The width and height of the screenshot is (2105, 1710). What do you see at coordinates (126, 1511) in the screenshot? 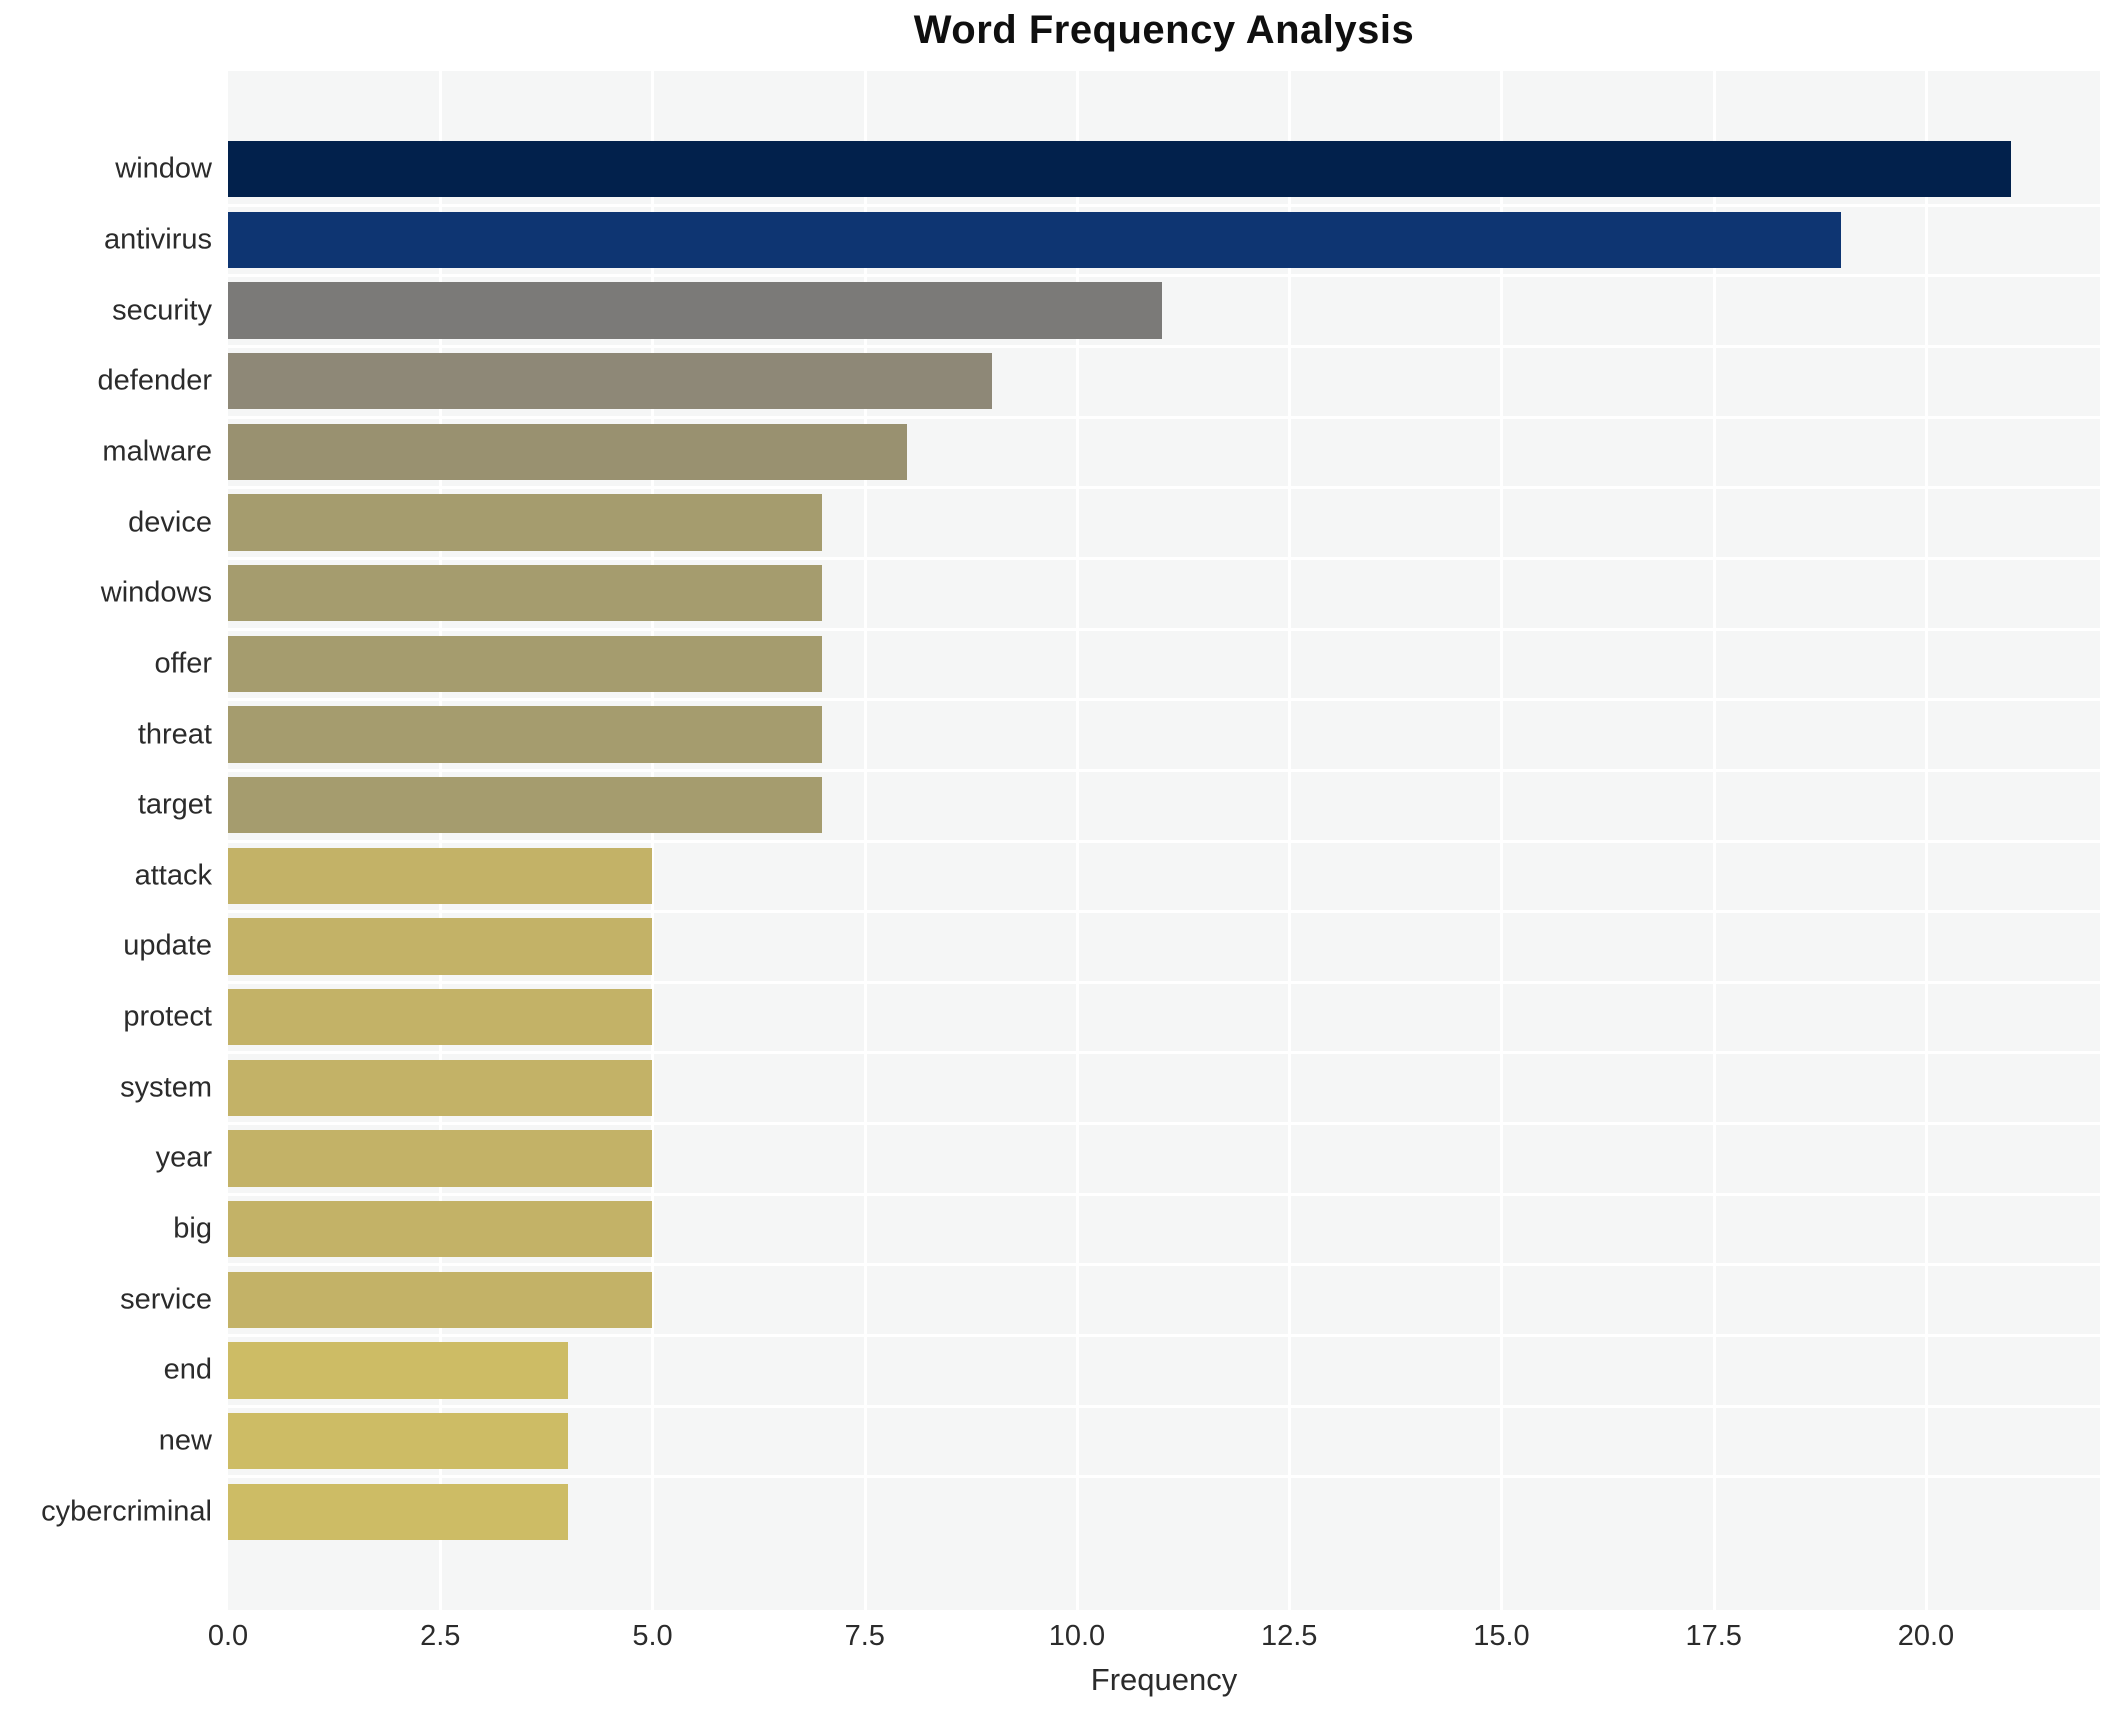
I see `y-tick-label-cybercriminal: cybercriminal` at bounding box center [126, 1511].